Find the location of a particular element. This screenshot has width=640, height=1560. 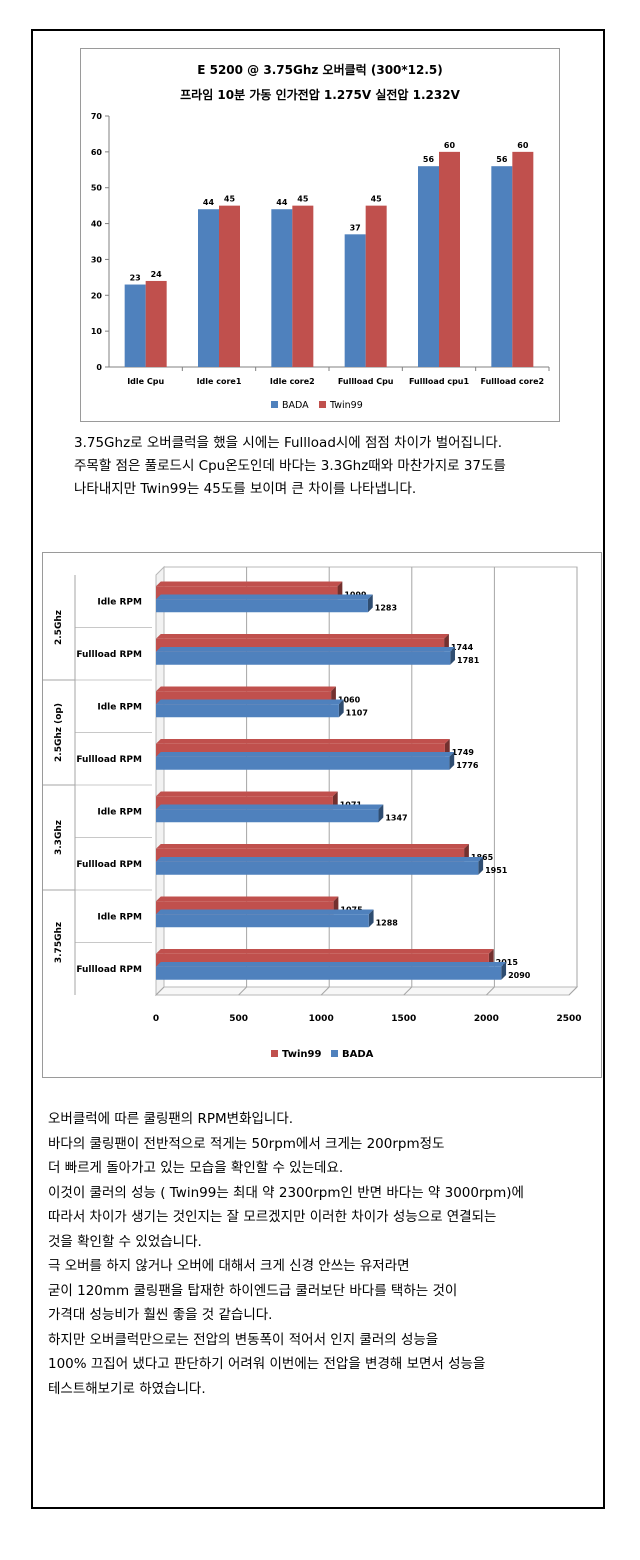

x-tick-label: Idle core1 is located at coordinates (219, 381).